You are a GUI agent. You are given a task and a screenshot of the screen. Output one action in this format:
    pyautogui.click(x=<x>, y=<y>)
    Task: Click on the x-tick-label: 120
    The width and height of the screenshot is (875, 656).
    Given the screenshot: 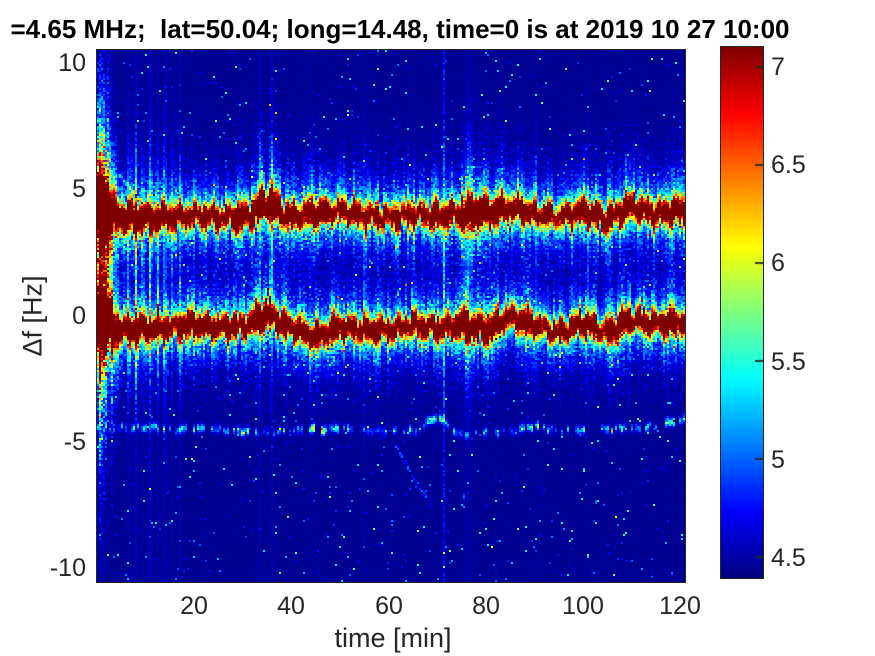 What is the action you would take?
    pyautogui.click(x=680, y=606)
    